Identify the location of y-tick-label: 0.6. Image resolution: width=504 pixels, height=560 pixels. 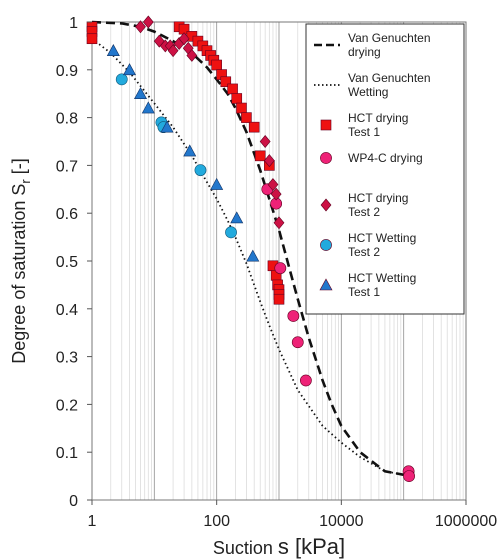
(67, 214).